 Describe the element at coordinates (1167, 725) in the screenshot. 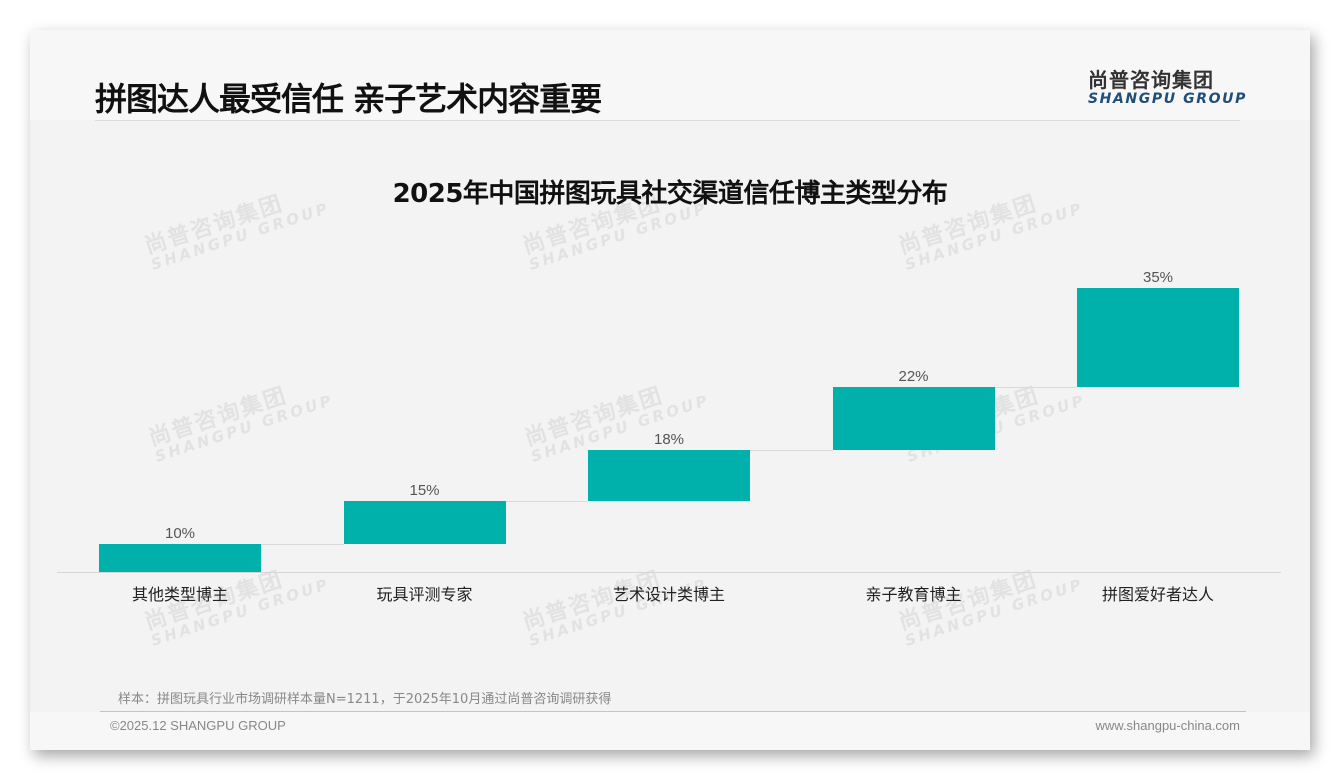

I see `website-link: www.shangpu-china.com` at that location.